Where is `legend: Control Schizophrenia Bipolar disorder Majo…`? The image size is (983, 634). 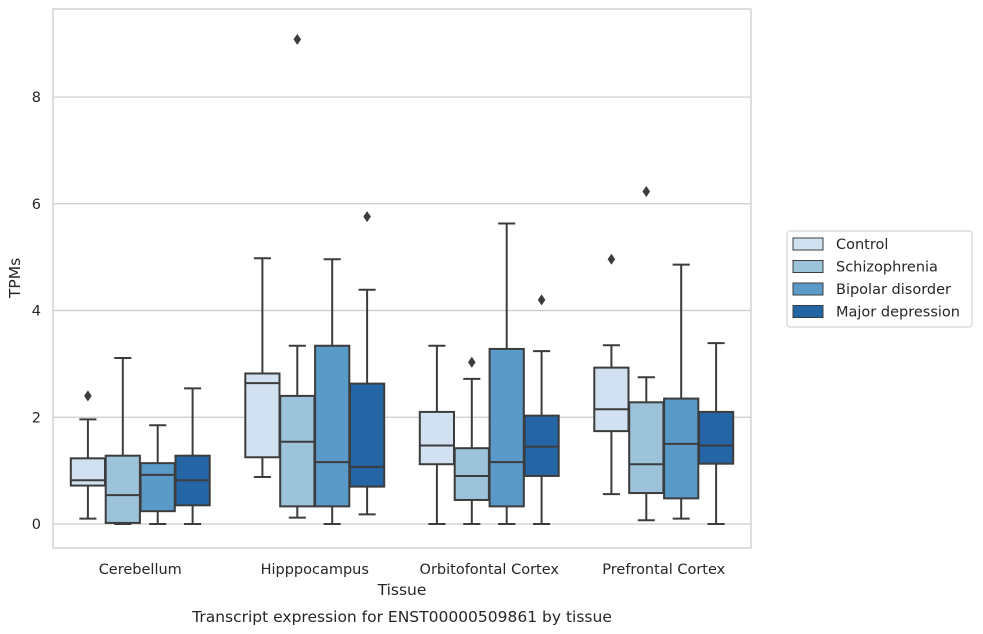 legend: Control Schizophrenia Bipolar disorder Majo… is located at coordinates (879, 279).